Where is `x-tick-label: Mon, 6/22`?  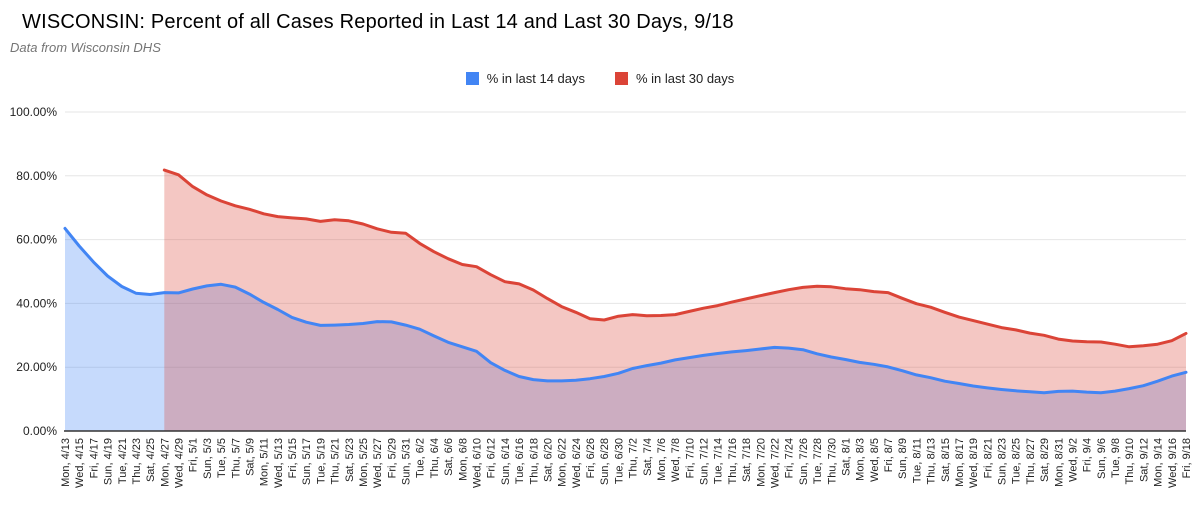 x-tick-label: Mon, 6/22 is located at coordinates (563, 462).